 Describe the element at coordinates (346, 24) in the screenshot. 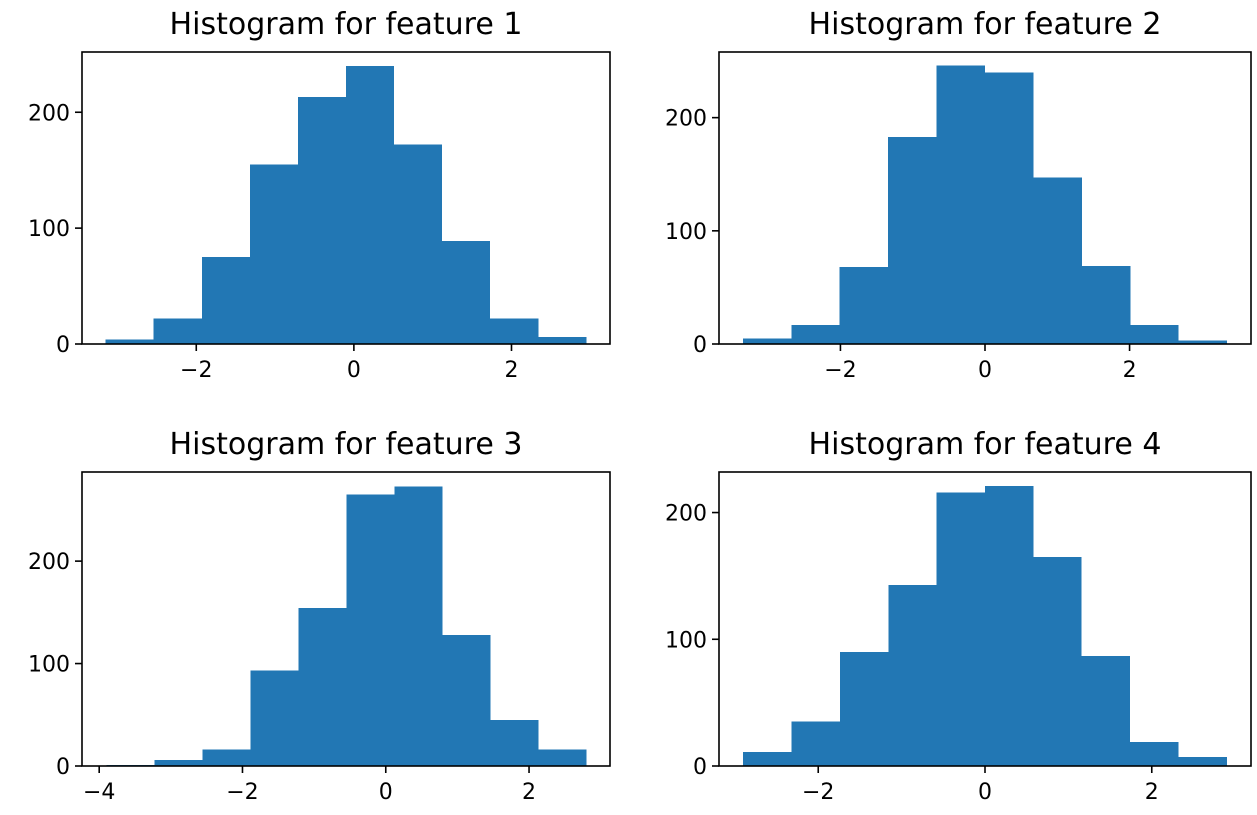

I see `chart-title: Histogram for feature 1` at that location.